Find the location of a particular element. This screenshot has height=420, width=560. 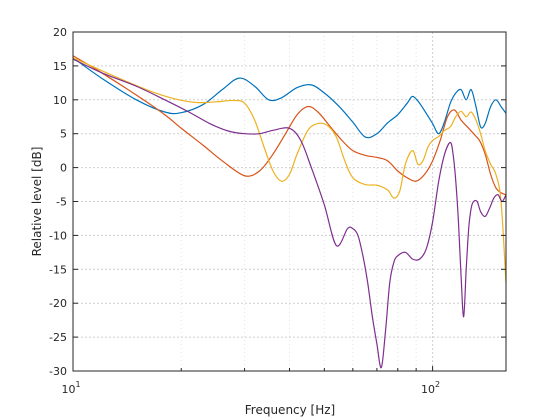

y-tick-label: -5 is located at coordinates (61, 202).